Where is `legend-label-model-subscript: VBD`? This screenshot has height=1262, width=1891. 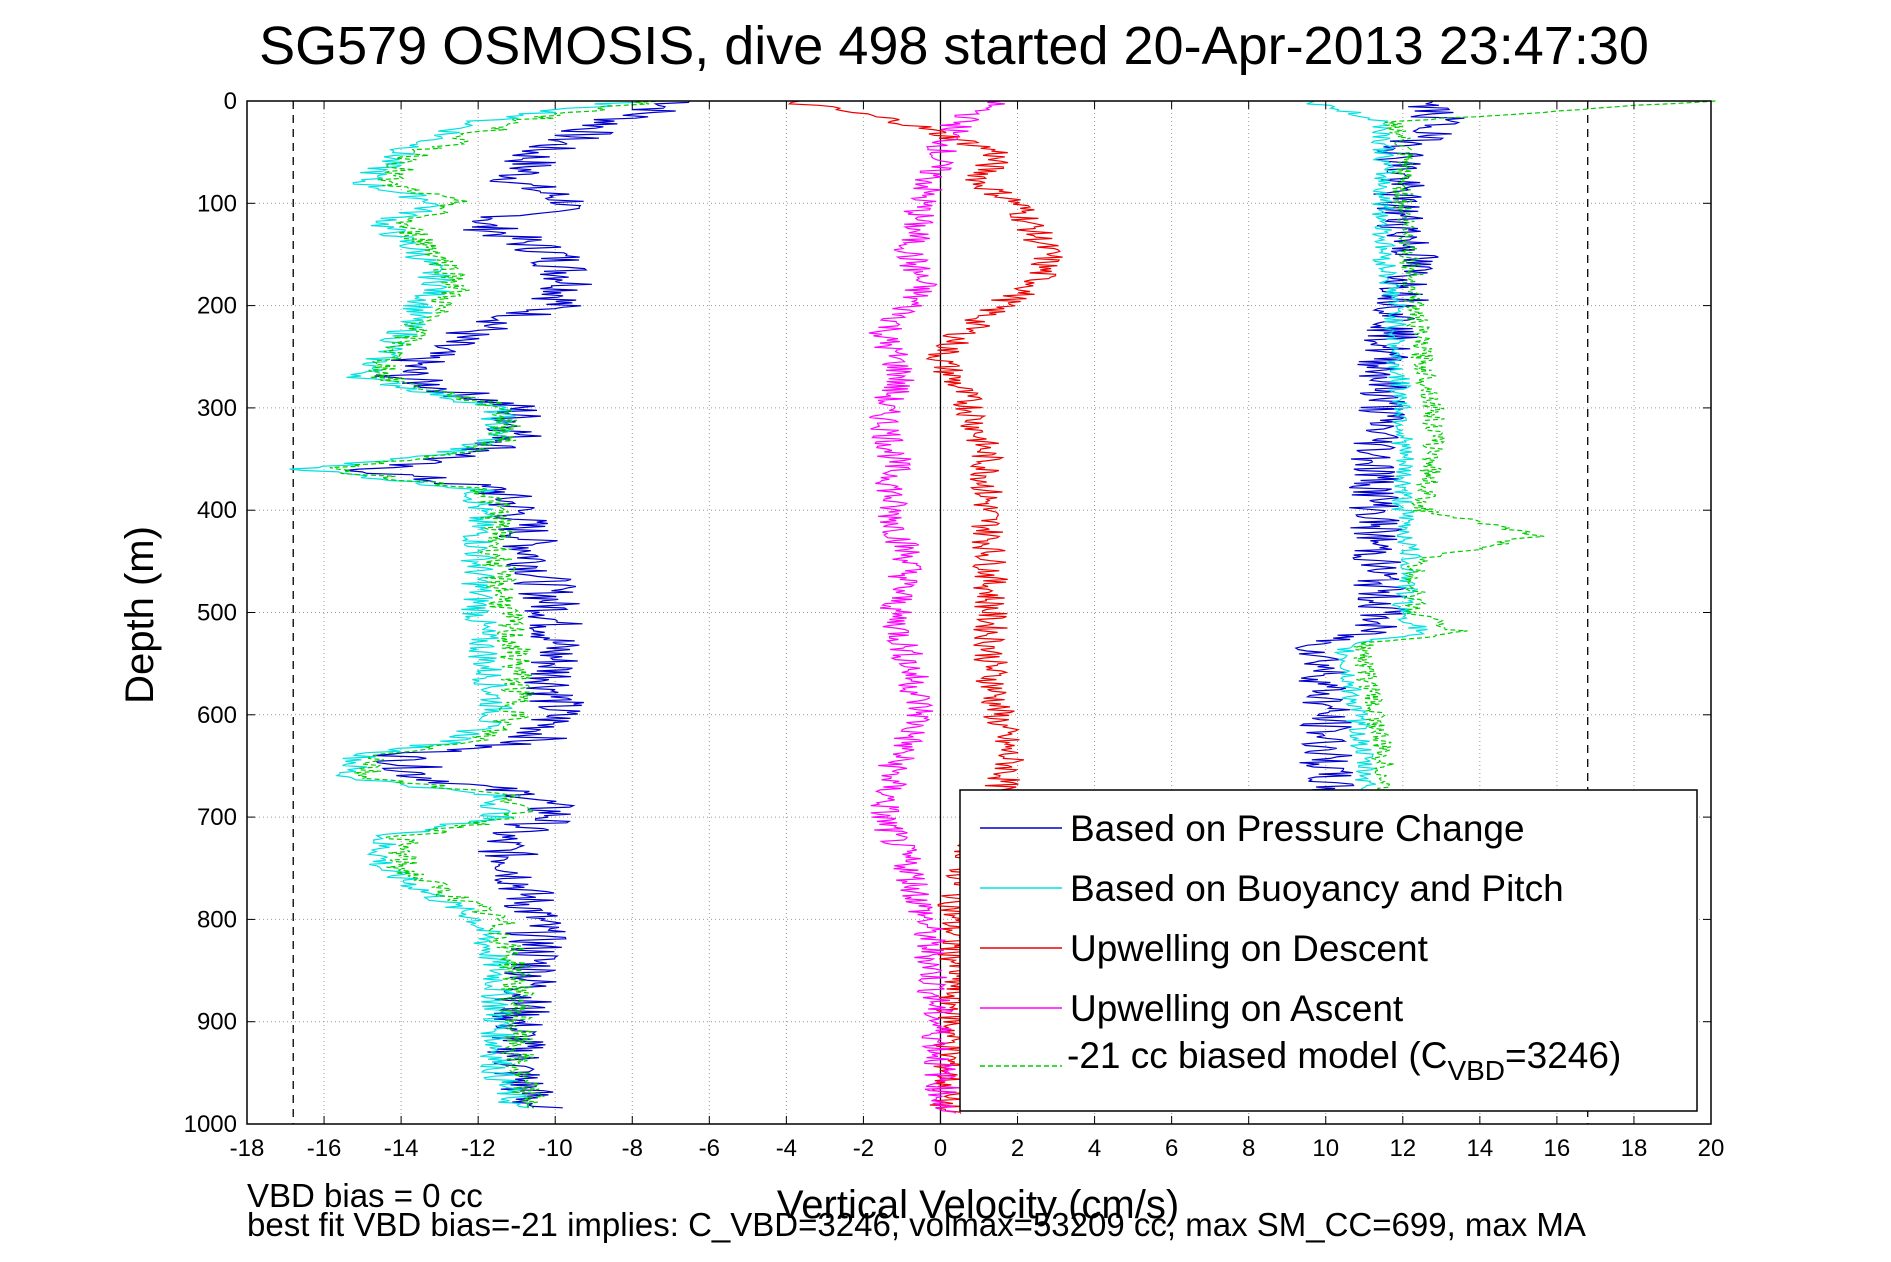 legend-label-model-subscript: VBD is located at coordinates (1476, 1070).